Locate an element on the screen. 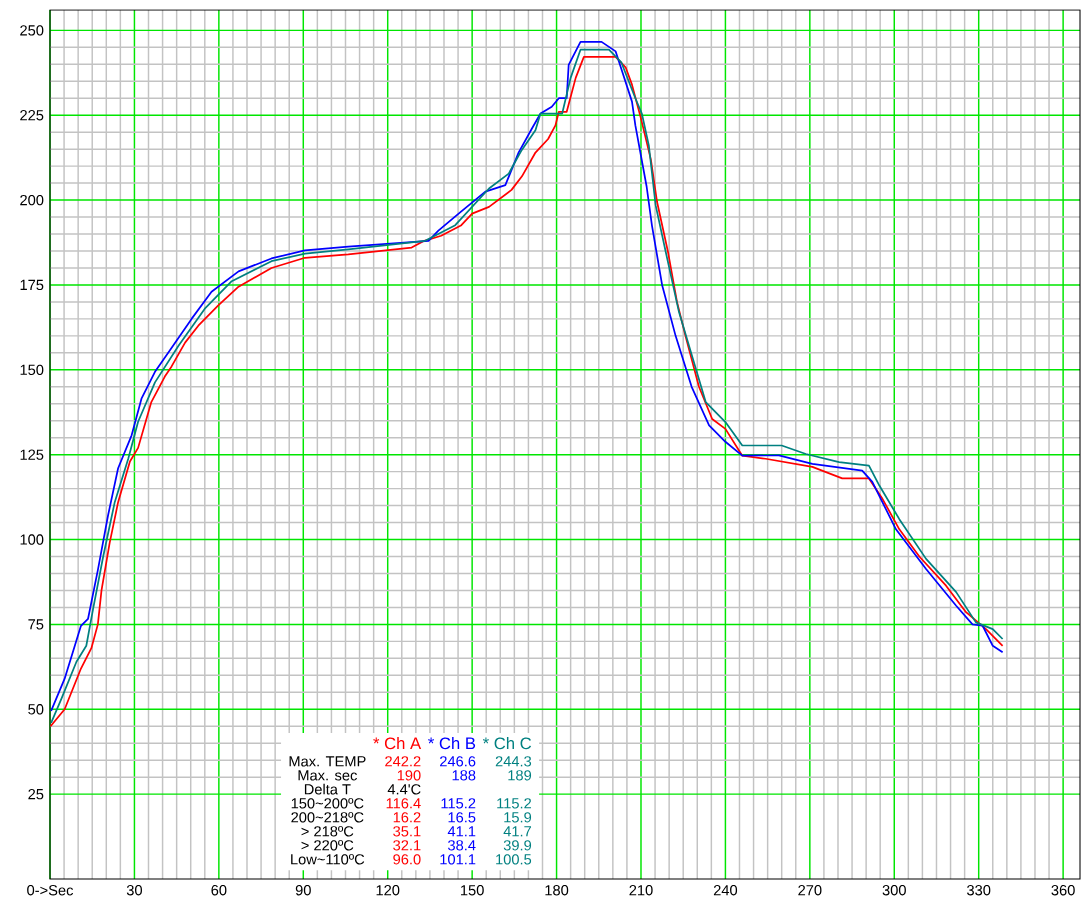  x-tick-label: 150 is located at coordinates (472, 890).